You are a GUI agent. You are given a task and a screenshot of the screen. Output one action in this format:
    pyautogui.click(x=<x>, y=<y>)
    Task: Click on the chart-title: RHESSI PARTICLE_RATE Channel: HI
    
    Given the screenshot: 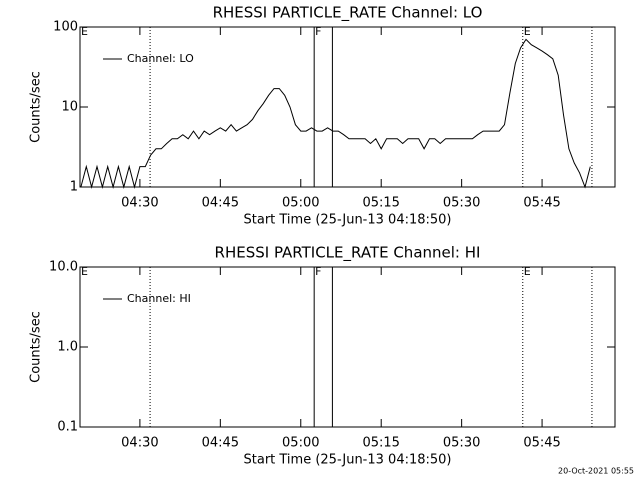 What is the action you would take?
    pyautogui.click(x=348, y=253)
    